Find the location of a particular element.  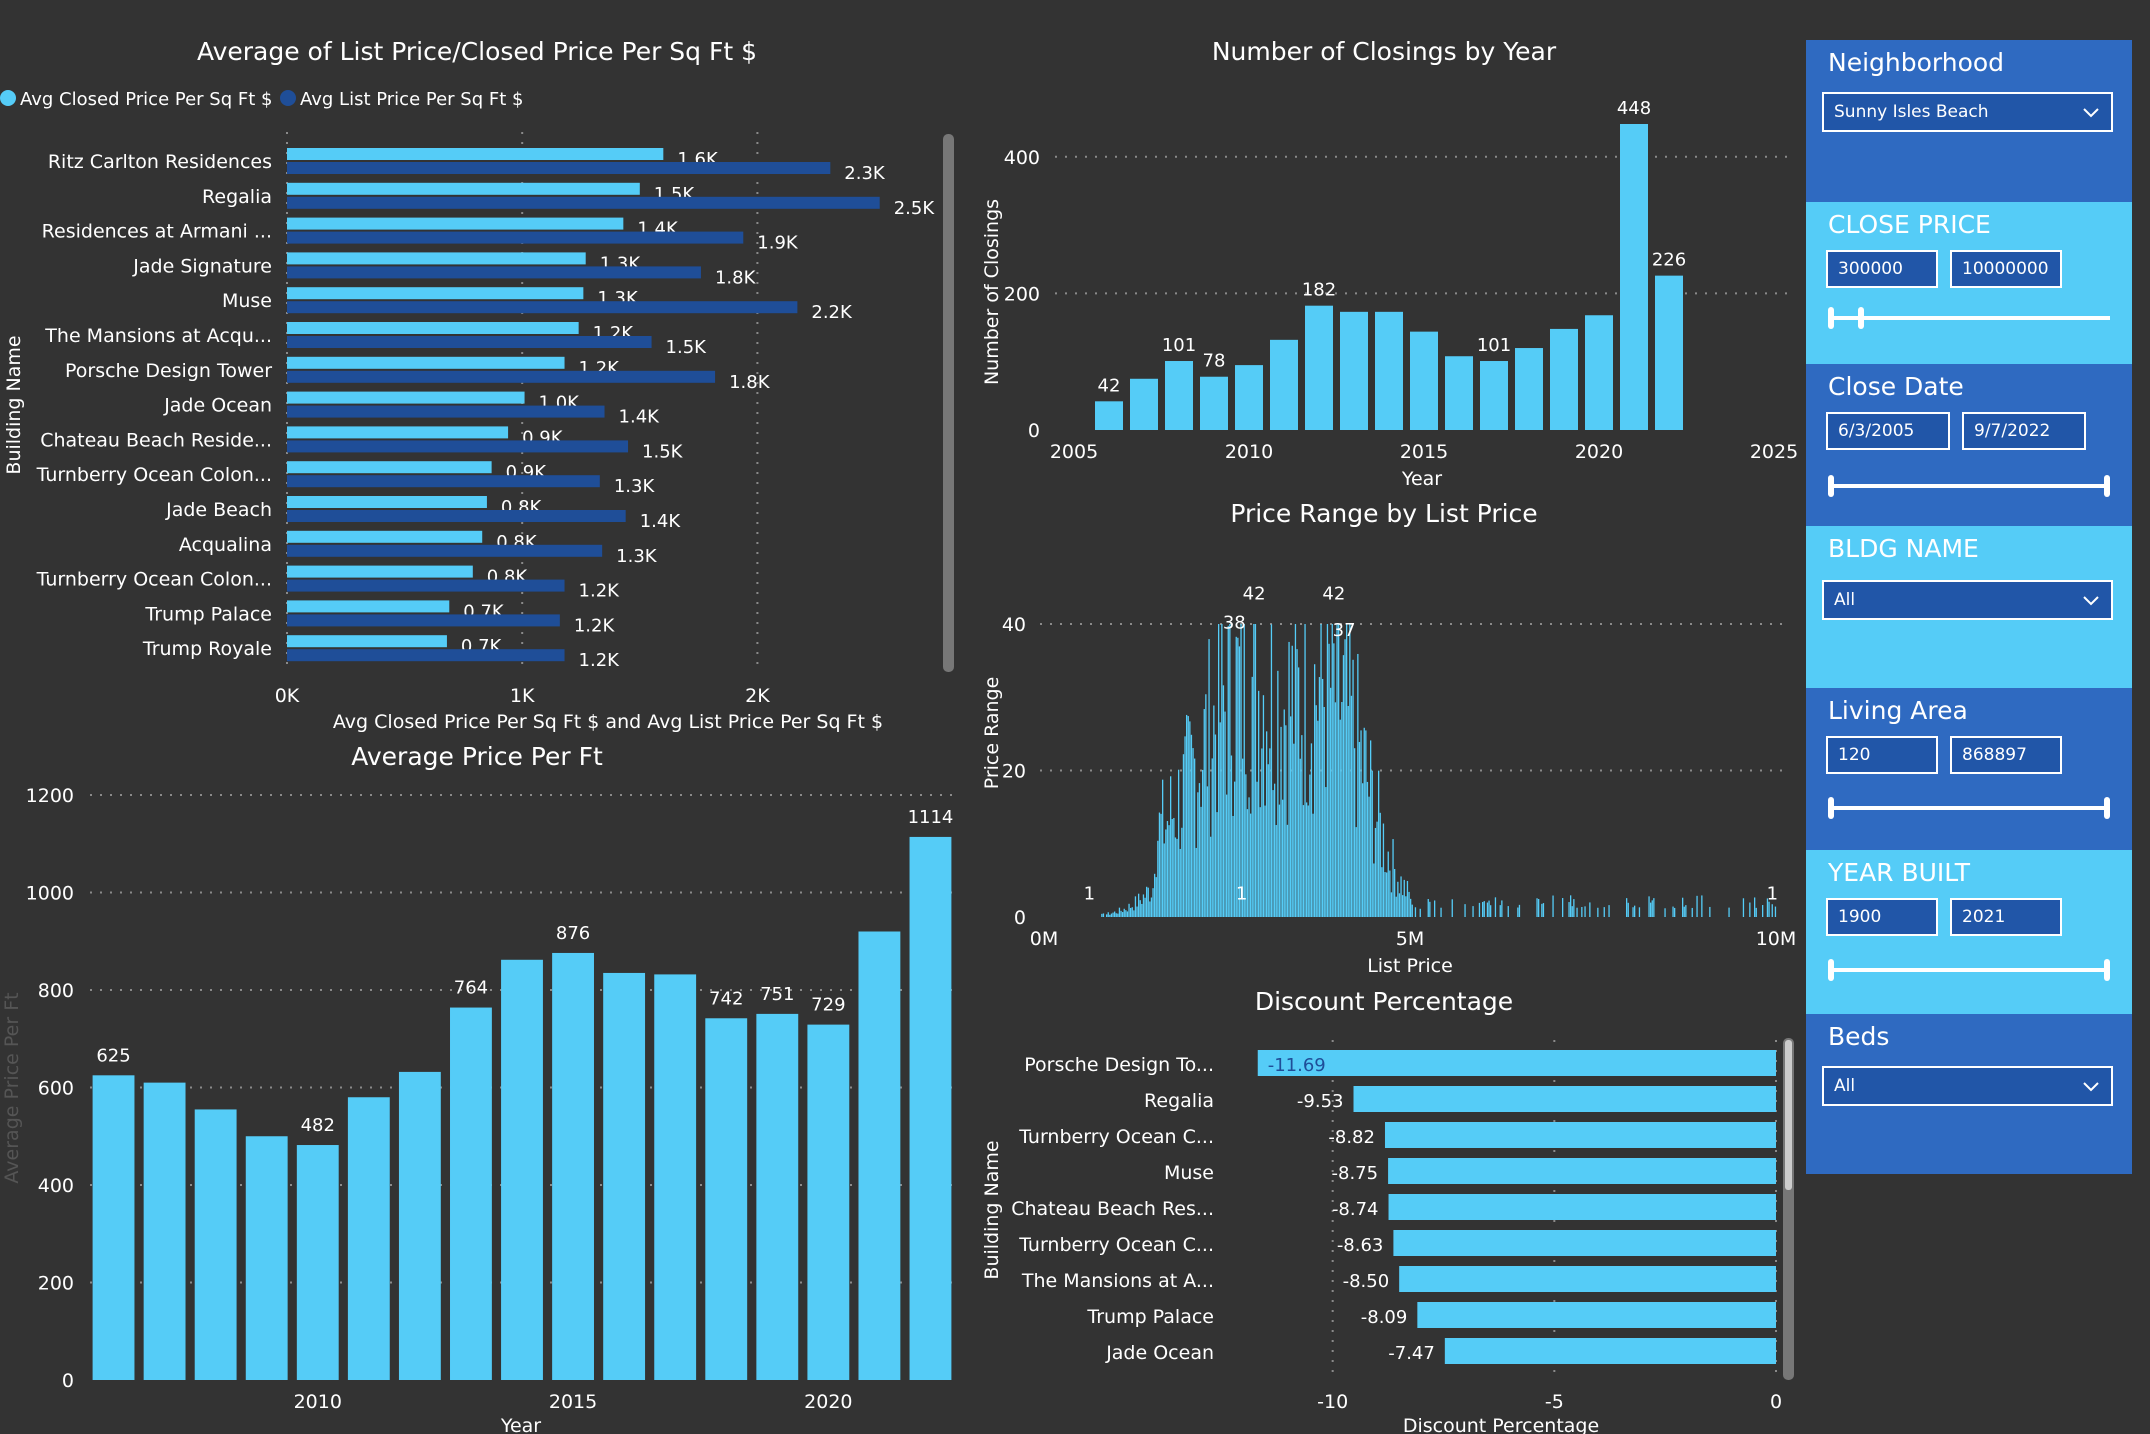

year-built-max-input: 2021 is located at coordinates (2006, 917).